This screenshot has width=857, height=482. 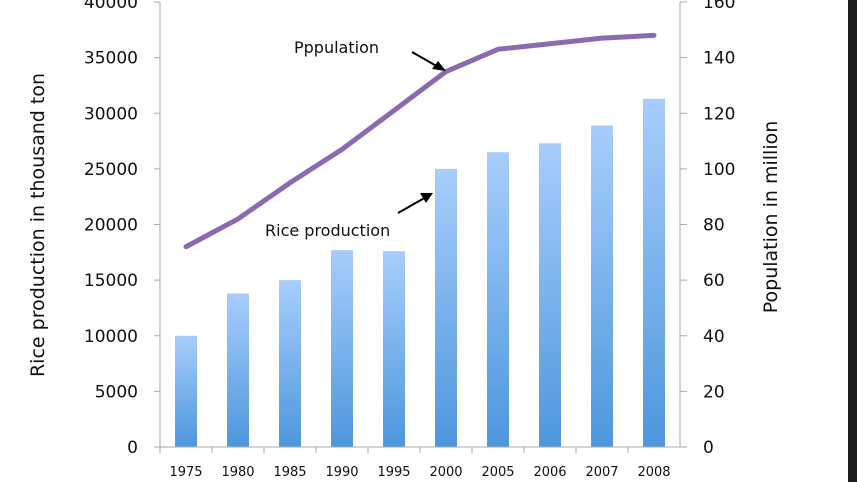 I want to click on y-tick-label-right: 80, so click(x=714, y=226).